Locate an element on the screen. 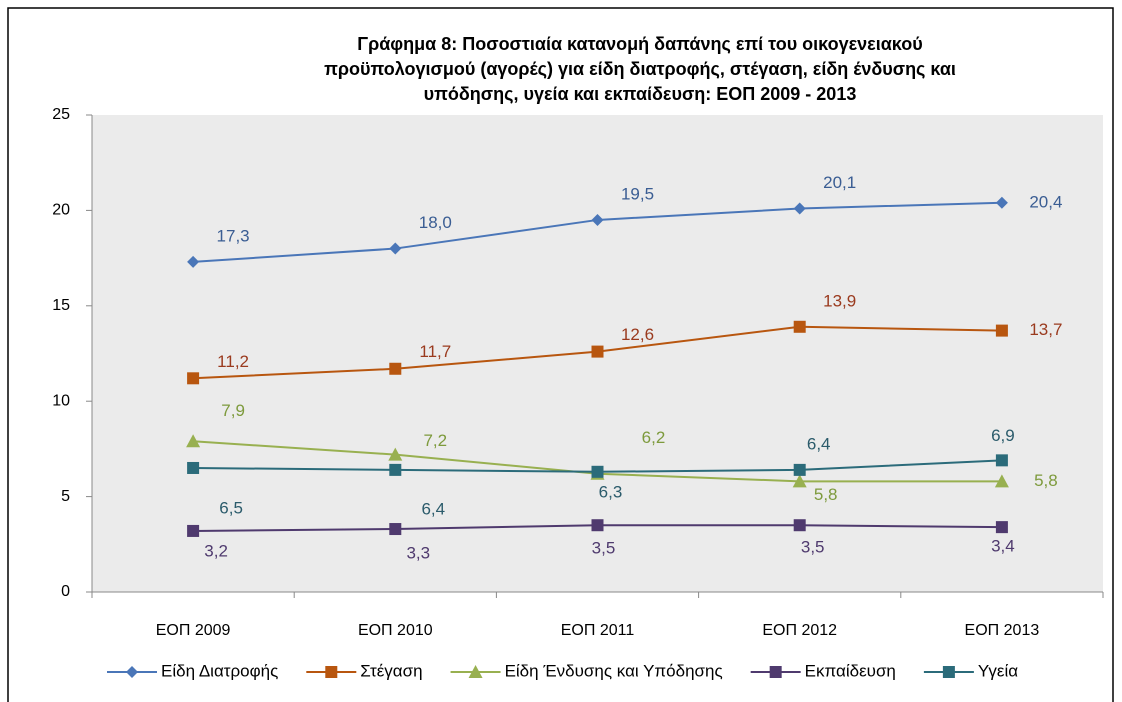  y-tick-label: 10 is located at coordinates (61, 400).